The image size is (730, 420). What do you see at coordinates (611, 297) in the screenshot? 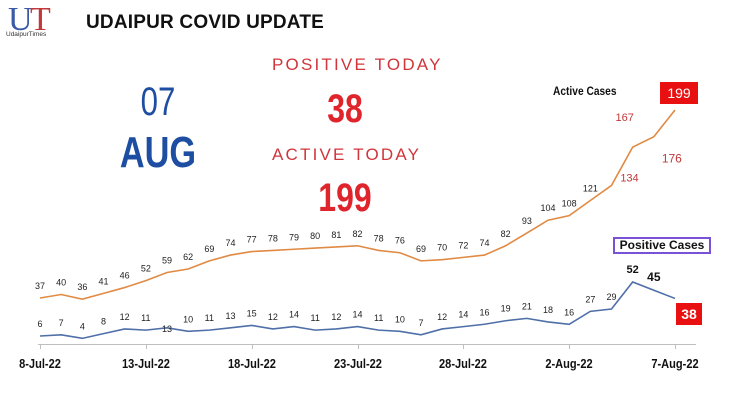
I see `point-label: 29` at bounding box center [611, 297].